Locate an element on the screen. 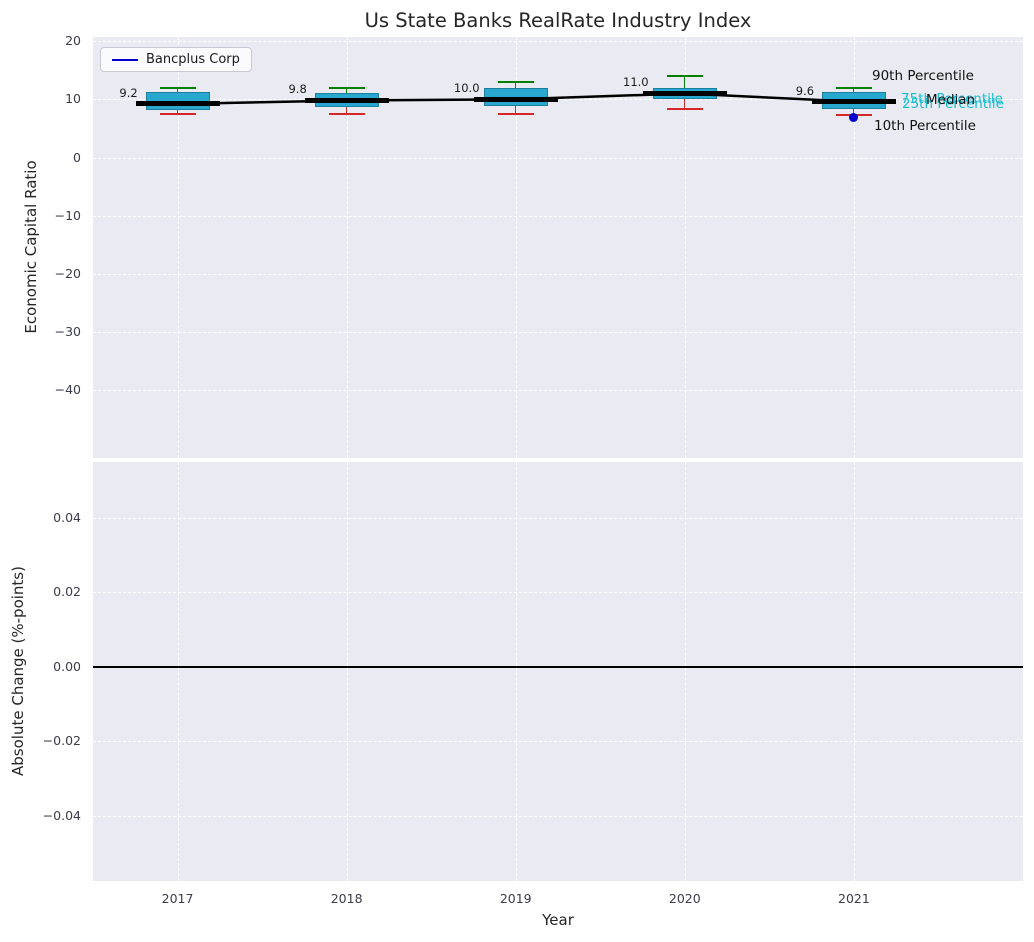  y-tick-label: 0 is located at coordinates (77, 157).